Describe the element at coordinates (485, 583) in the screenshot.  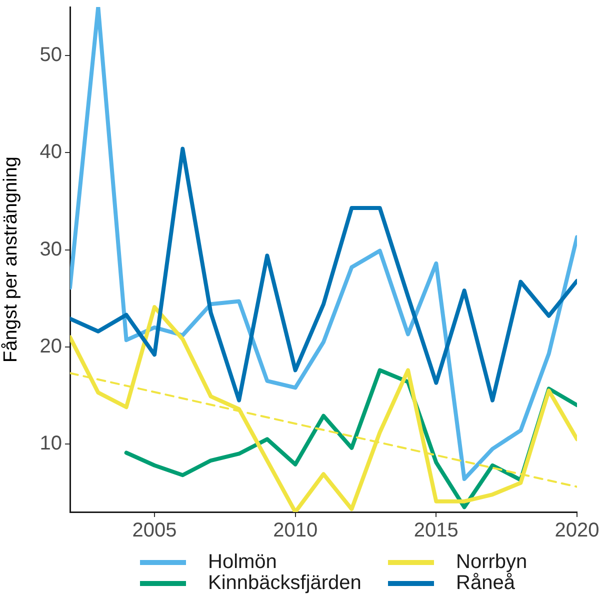
I see `legend-label: Råneå` at that location.